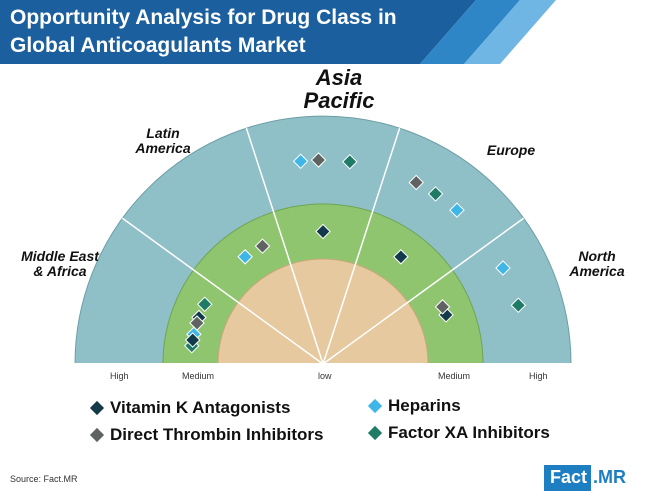 The width and height of the screenshot is (650, 500). I want to click on region-mea-line1: Middle East, so click(60, 256).